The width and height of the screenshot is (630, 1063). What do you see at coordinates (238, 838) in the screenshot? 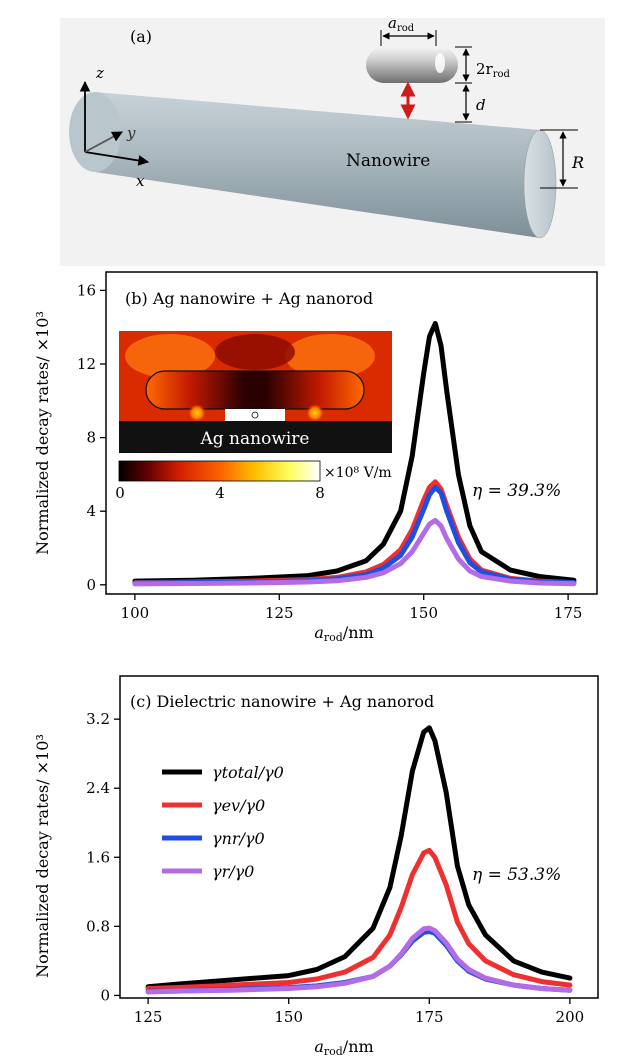
I see `panel-c-legend-label-nr: γnr/γ0` at bounding box center [238, 838].